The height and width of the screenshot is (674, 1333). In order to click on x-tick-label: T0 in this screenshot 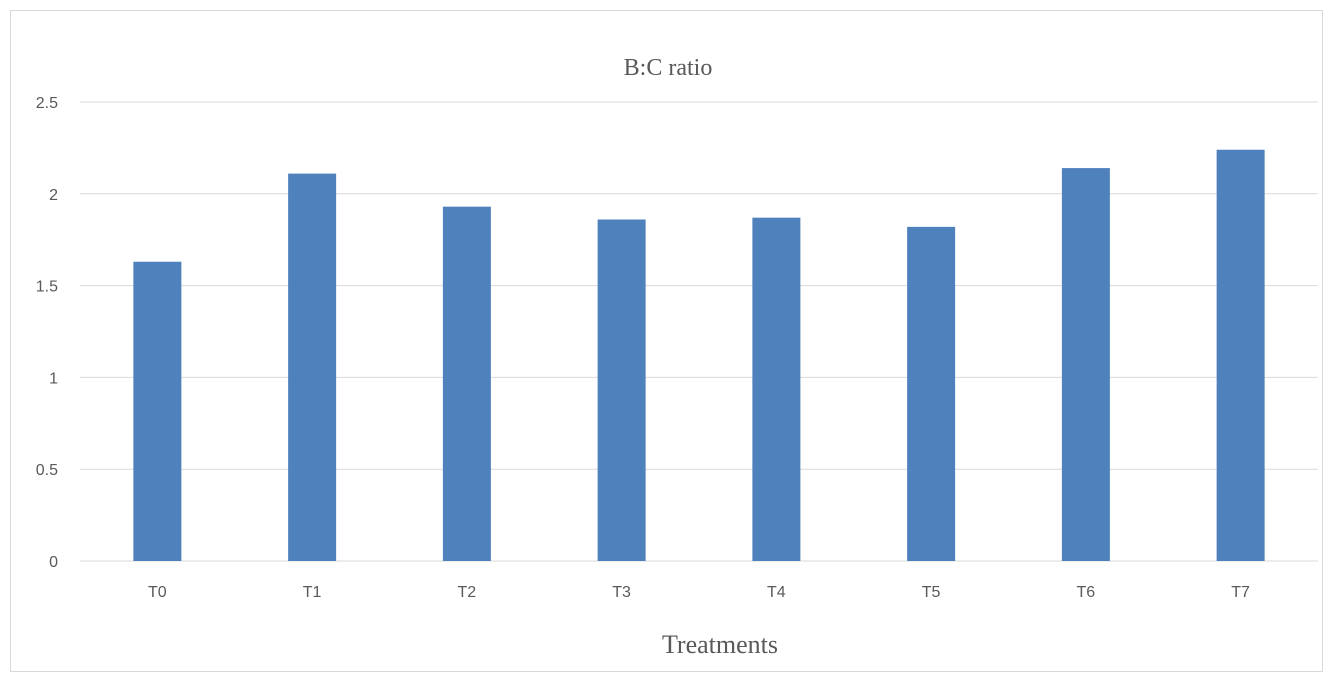, I will do `click(157, 592)`.